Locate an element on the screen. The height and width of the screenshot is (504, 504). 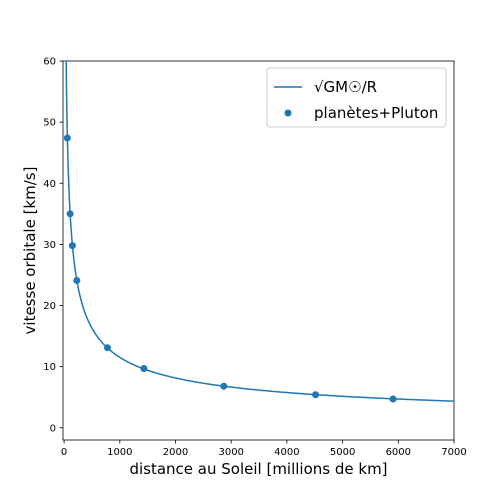
legend-entry-planets: planètes+Pluton is located at coordinates (376, 113).